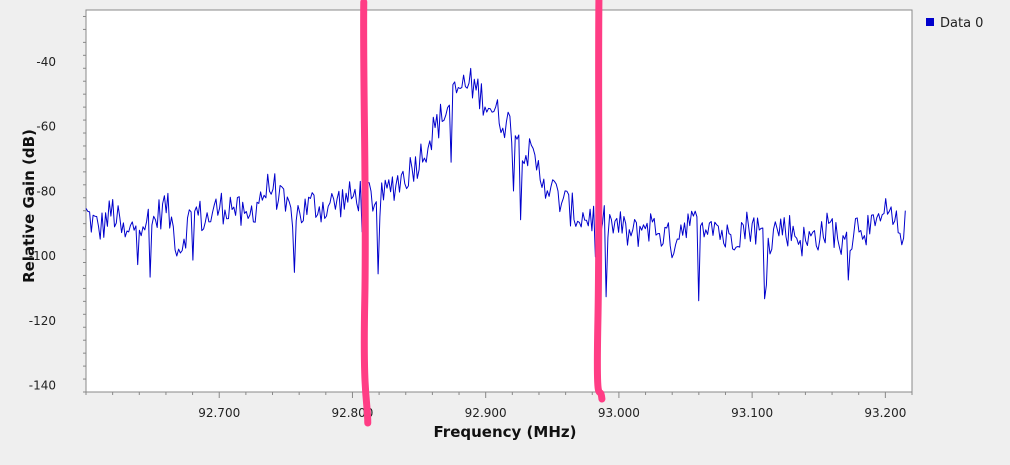 This screenshot has width=1010, height=465. Describe the element at coordinates (619, 413) in the screenshot. I see `x-tick-label: 93.000` at that location.